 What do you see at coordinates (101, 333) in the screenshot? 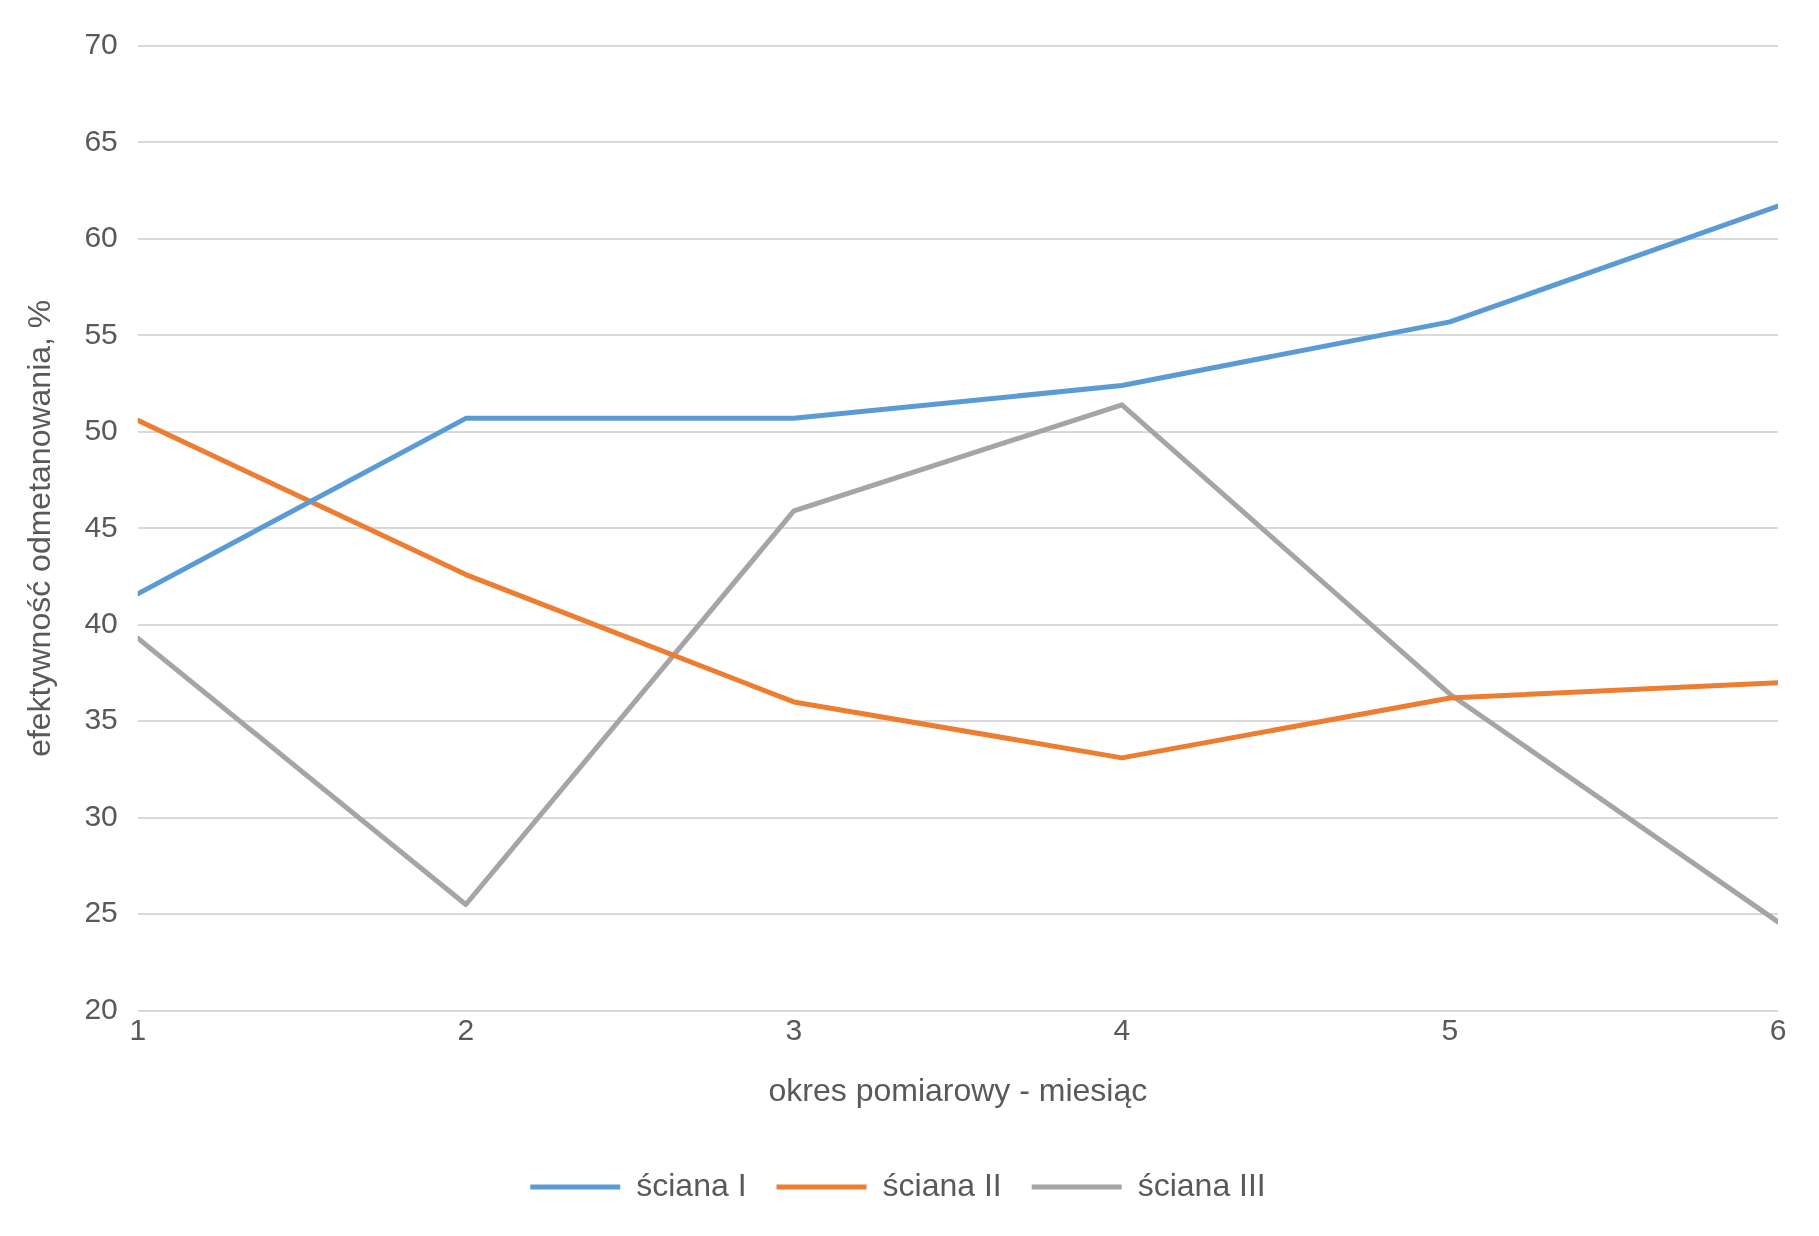
I see `y-tick-label: 55` at bounding box center [101, 333].